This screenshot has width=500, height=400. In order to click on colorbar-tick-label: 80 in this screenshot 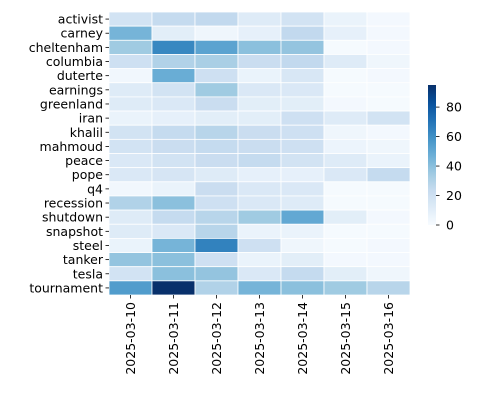, I will do `click(454, 107)`.